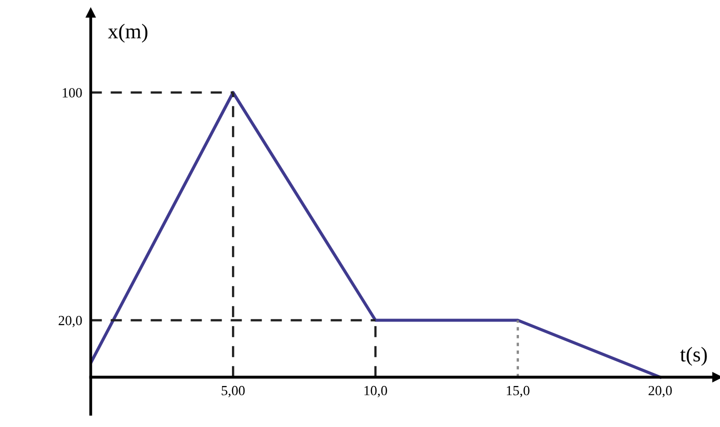 This screenshot has height=427, width=720. Describe the element at coordinates (693, 356) in the screenshot. I see `x-axis-title: t(s)` at that location.